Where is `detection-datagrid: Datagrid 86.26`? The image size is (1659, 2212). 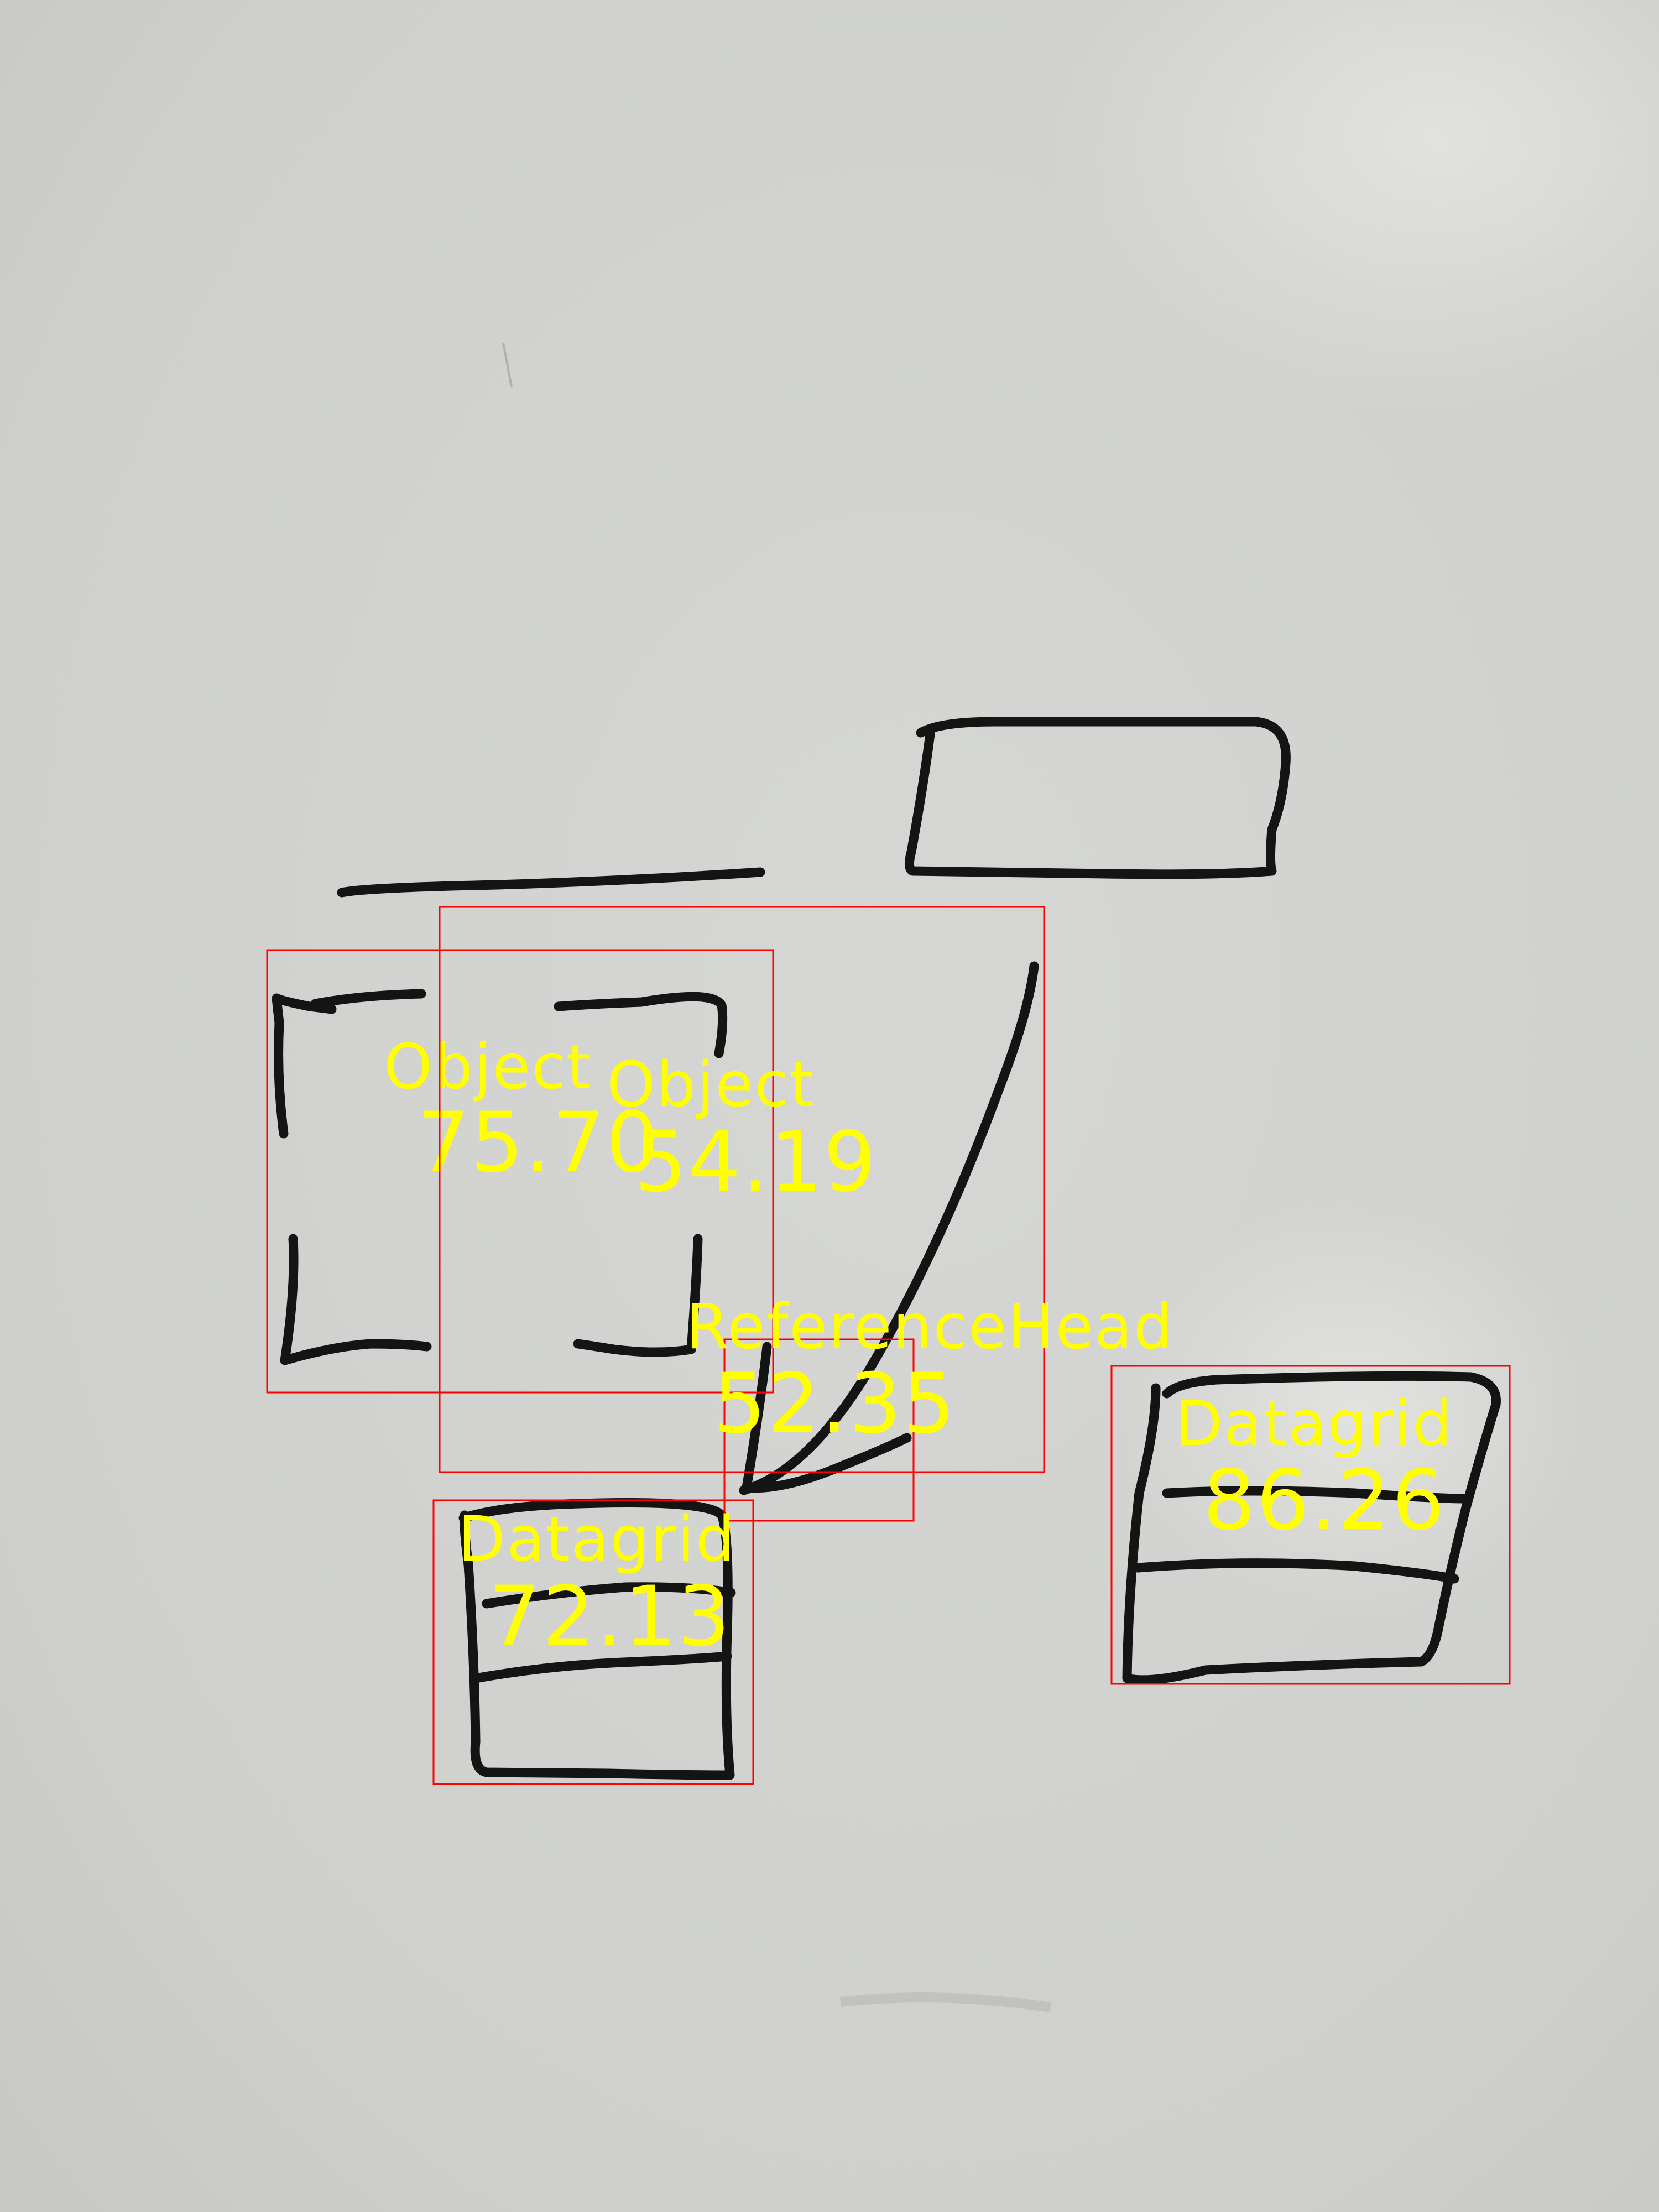
detection-datagrid: Datagrid 86.26 is located at coordinates (1310, 1525).